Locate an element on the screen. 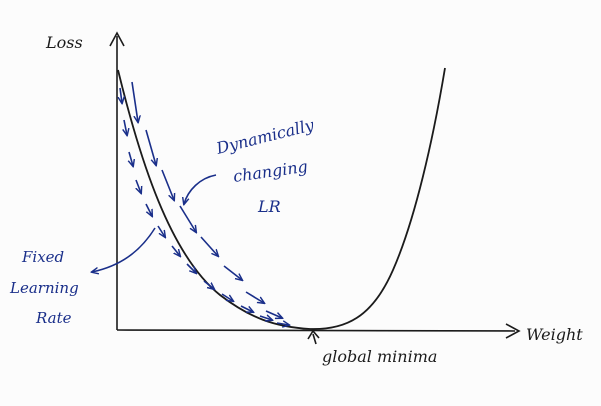  y-axis-label: Loss is located at coordinates (64, 42).